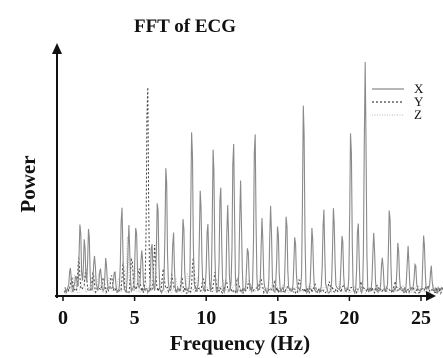 The height and width of the screenshot is (358, 443). Describe the element at coordinates (63, 318) in the screenshot. I see `x-tick-label: 0` at that location.